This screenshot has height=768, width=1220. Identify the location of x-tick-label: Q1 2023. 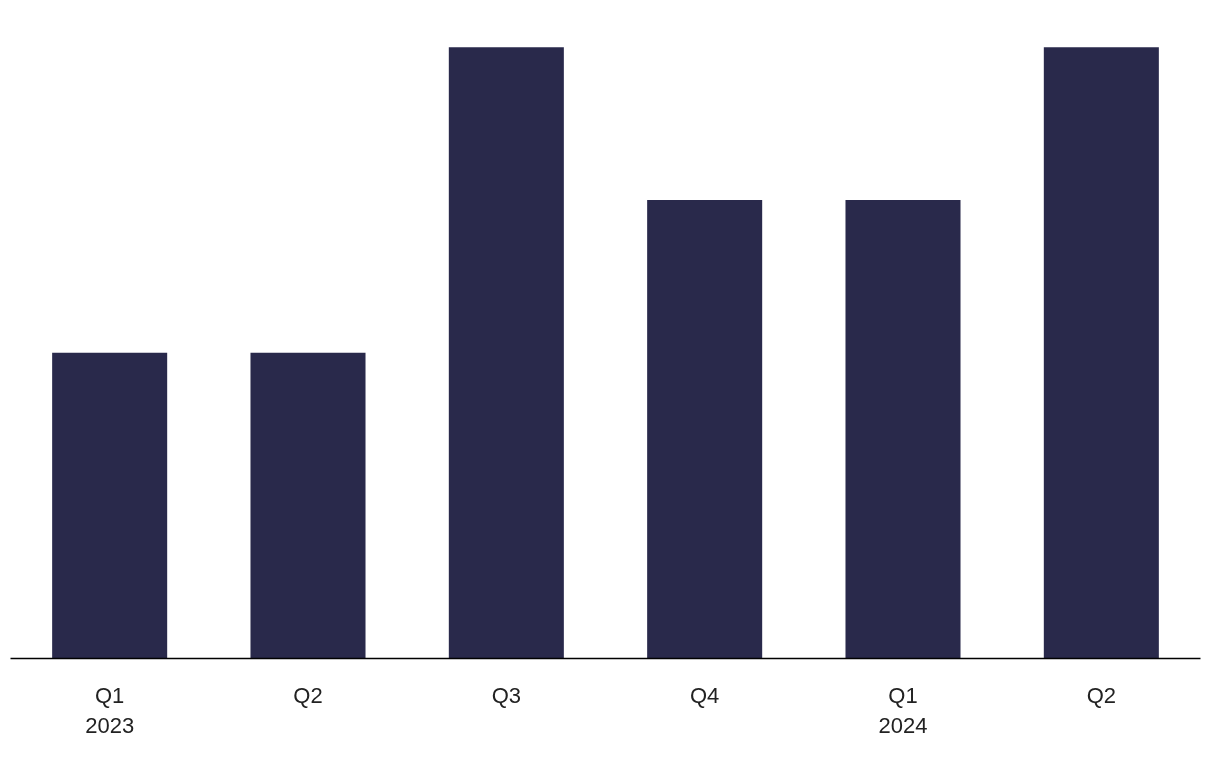
(110, 710).